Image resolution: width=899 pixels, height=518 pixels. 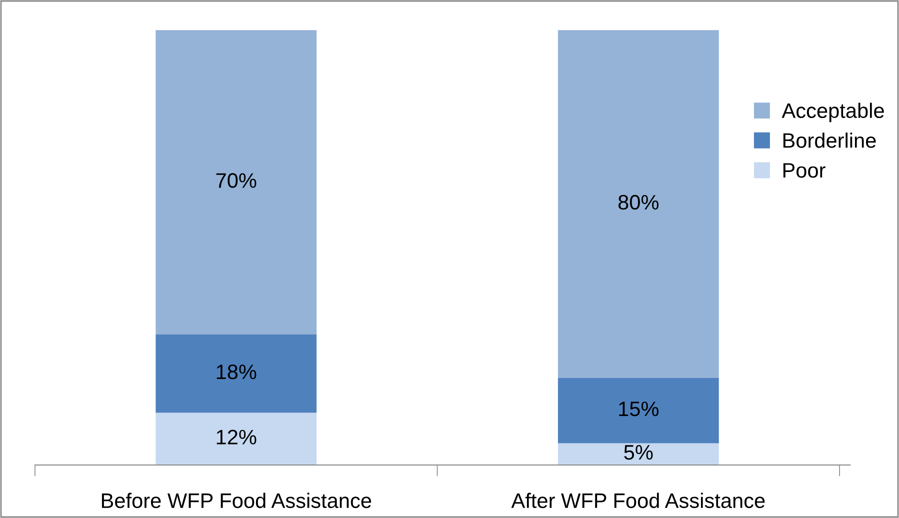 I want to click on data-label: 80%, so click(x=638, y=202).